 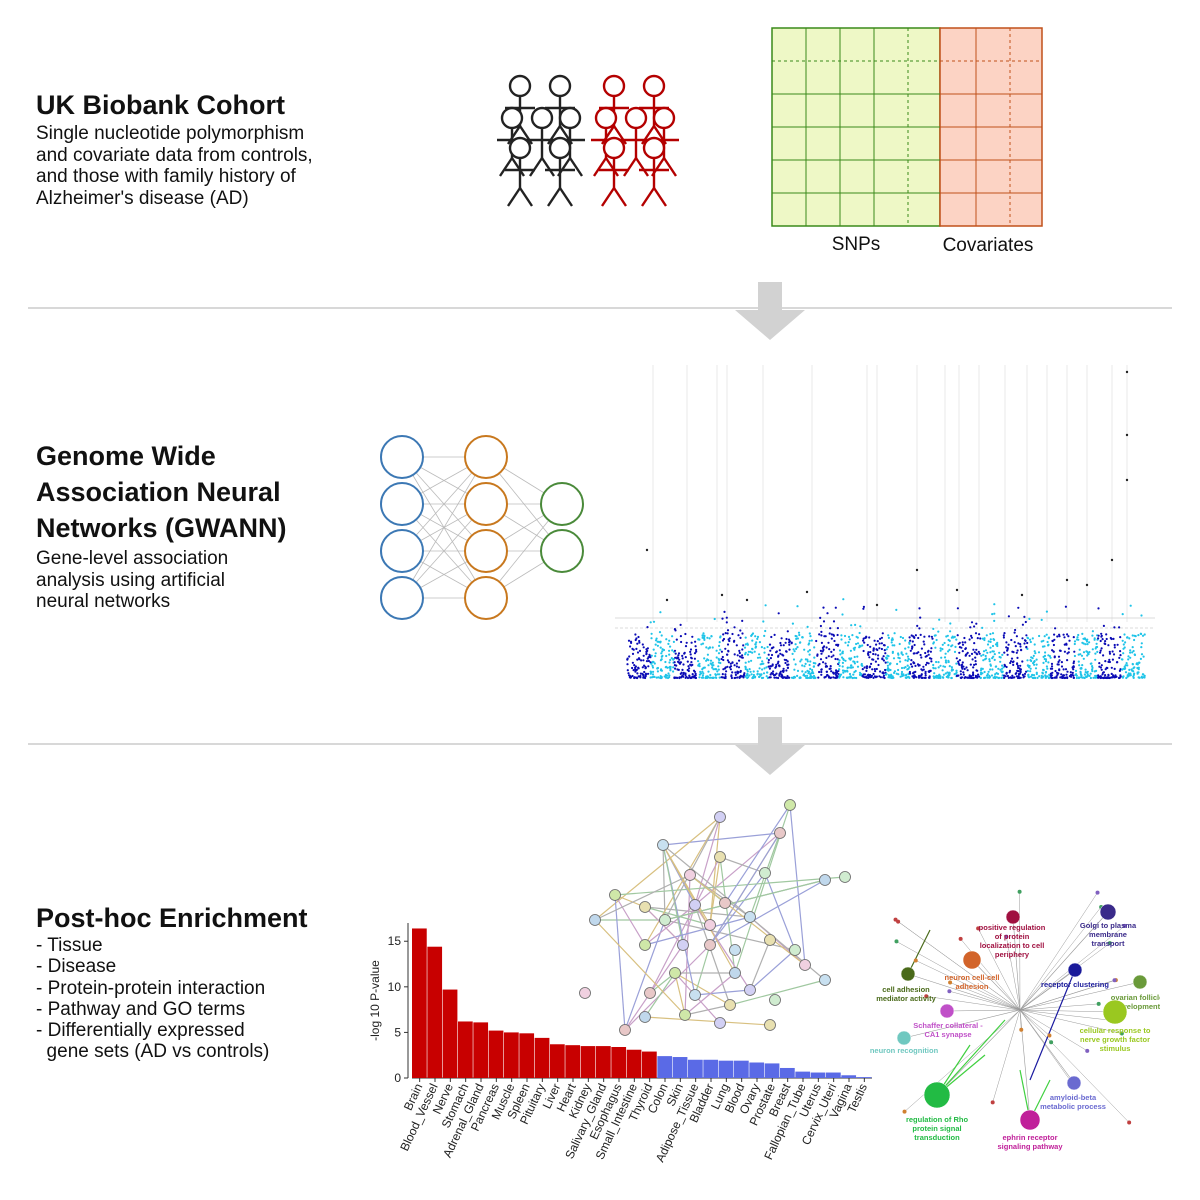 What do you see at coordinates (1115, 1030) in the screenshot?
I see `go-term-label: cellular response to` at bounding box center [1115, 1030].